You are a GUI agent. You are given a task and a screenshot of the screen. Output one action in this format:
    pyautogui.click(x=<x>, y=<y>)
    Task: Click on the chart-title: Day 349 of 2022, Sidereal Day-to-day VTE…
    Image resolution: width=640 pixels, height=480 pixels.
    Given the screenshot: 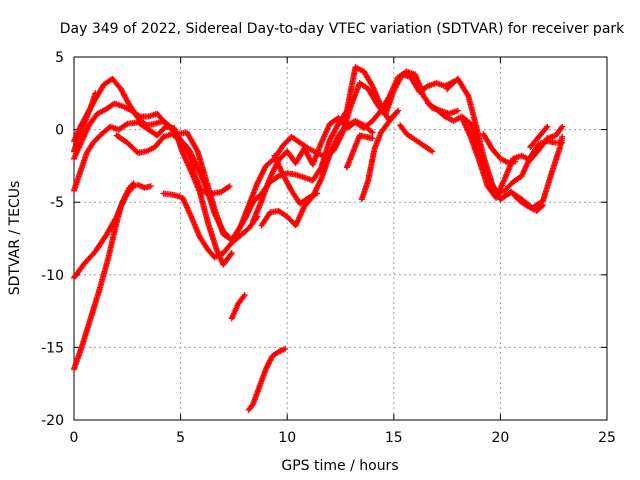 What is the action you would take?
    pyautogui.click(x=342, y=29)
    